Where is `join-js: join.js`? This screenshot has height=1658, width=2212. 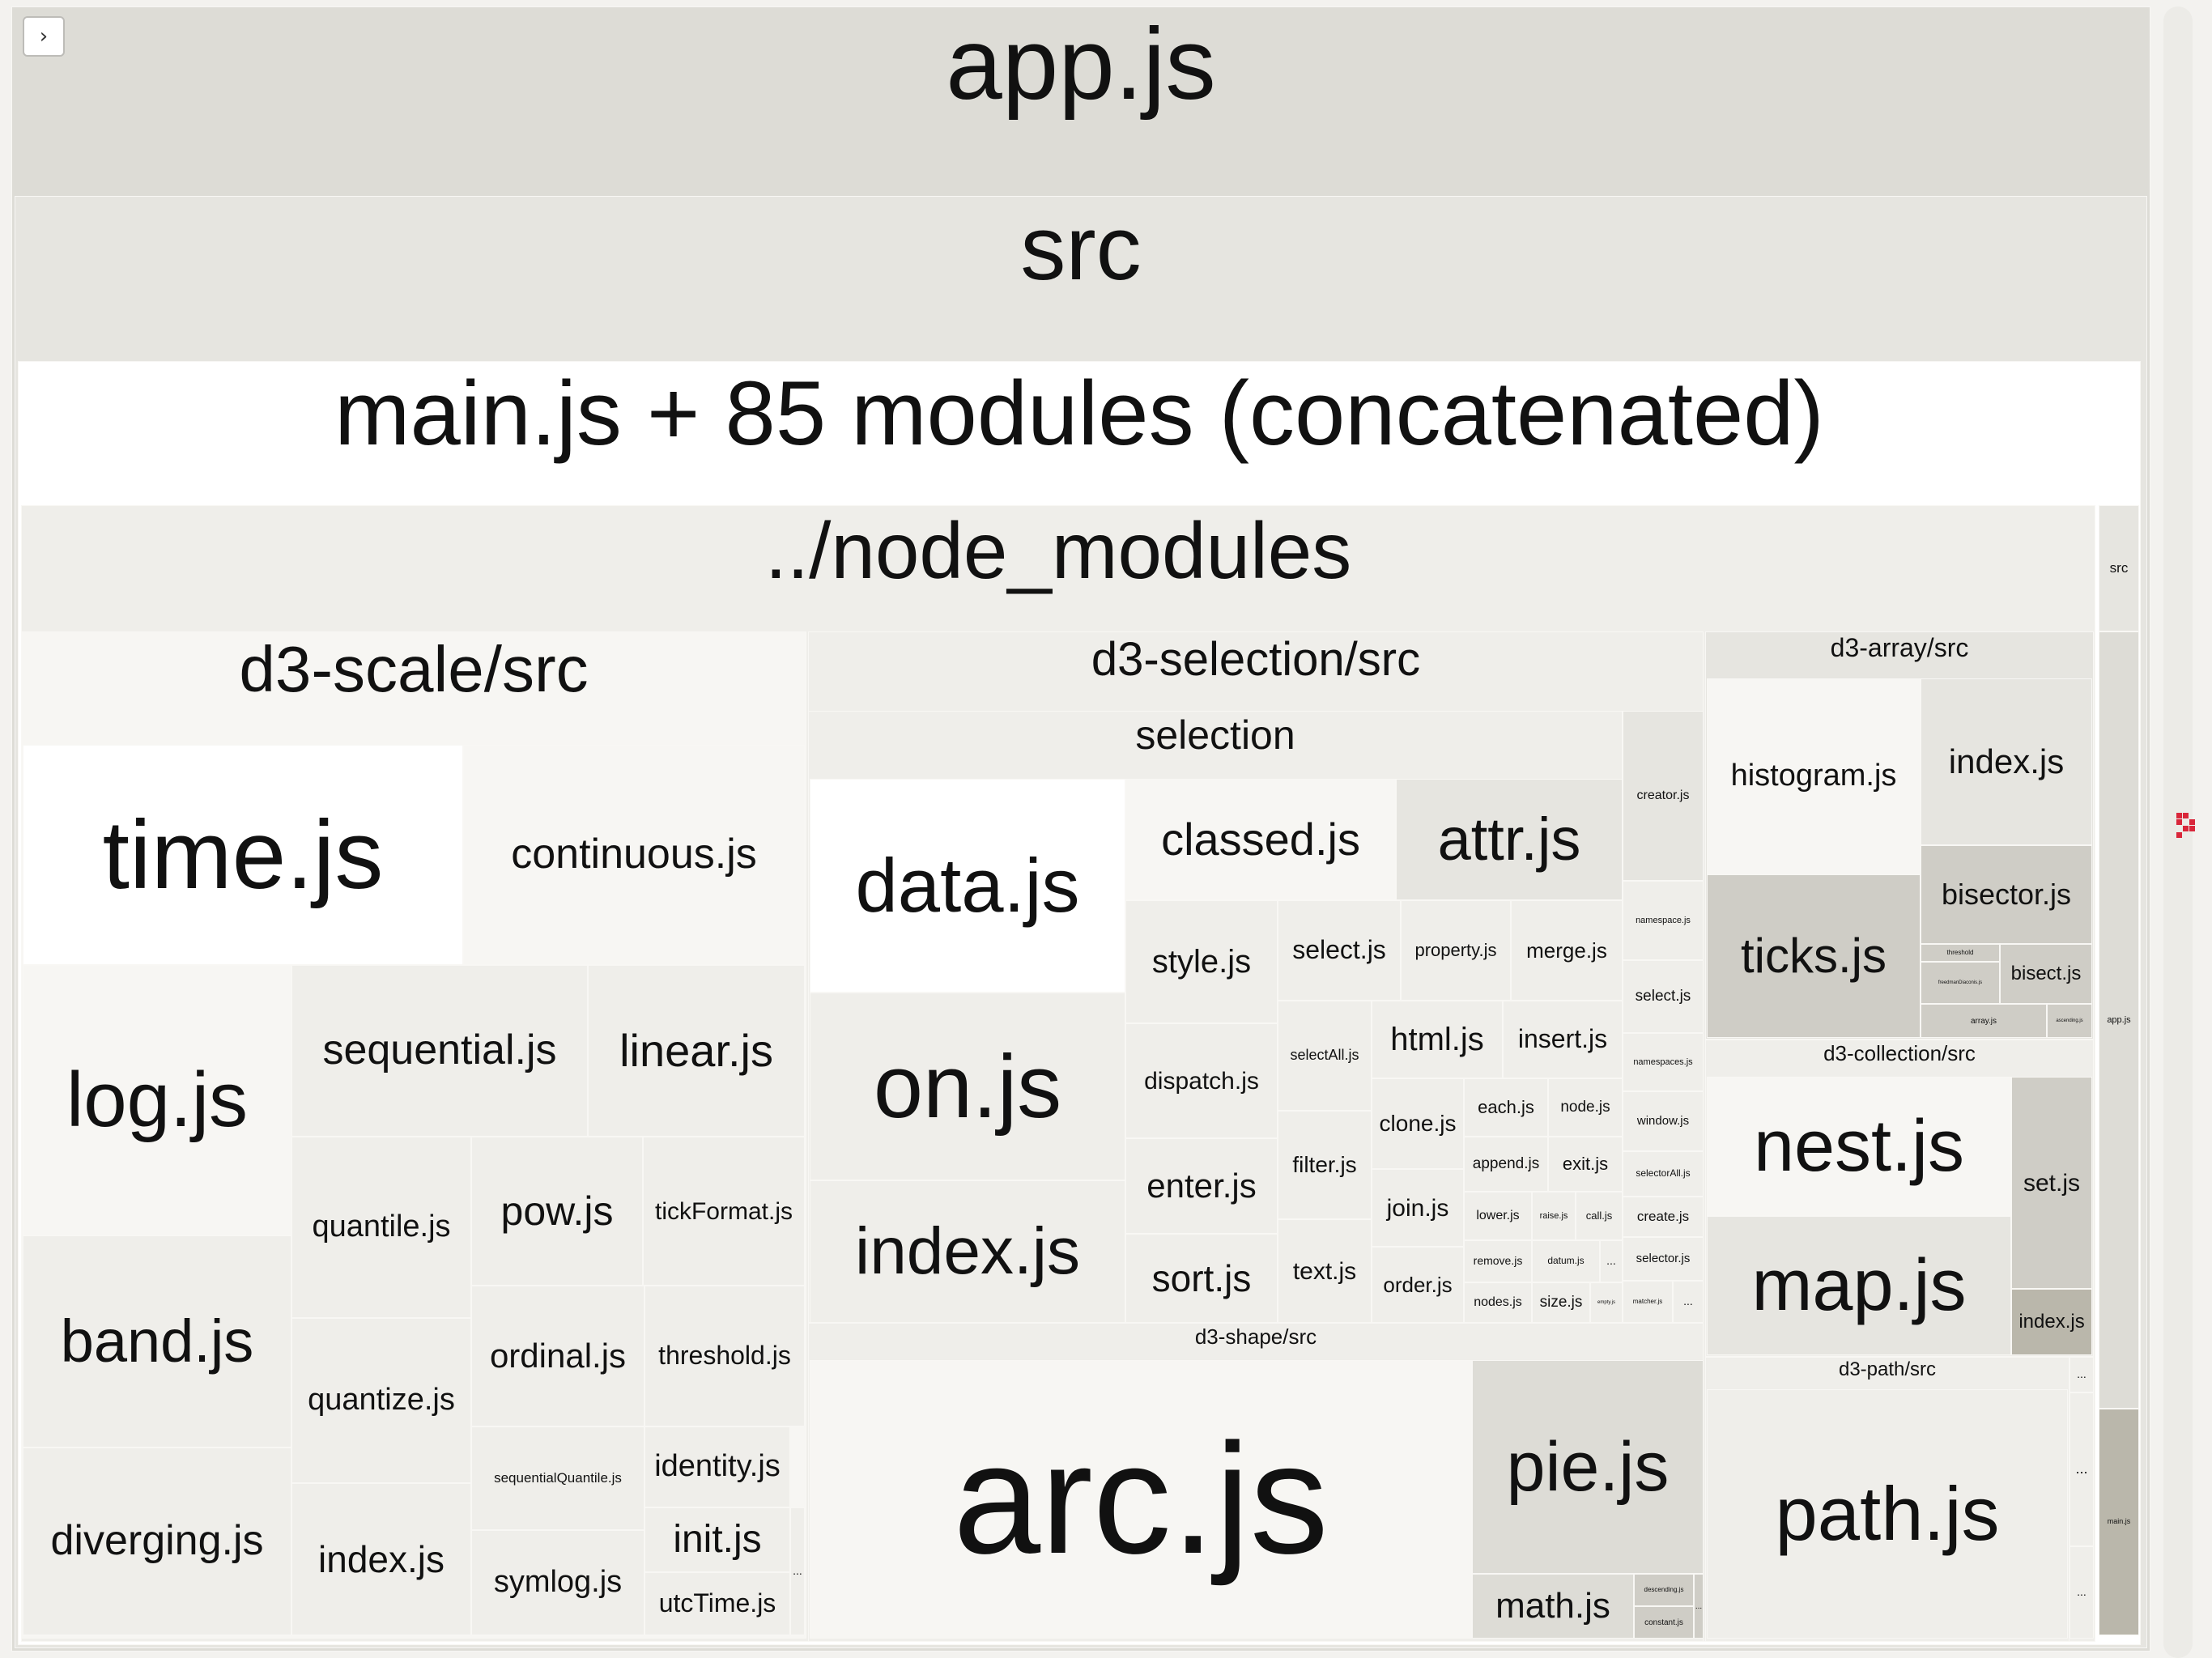 join-js: join.js is located at coordinates (1418, 1208).